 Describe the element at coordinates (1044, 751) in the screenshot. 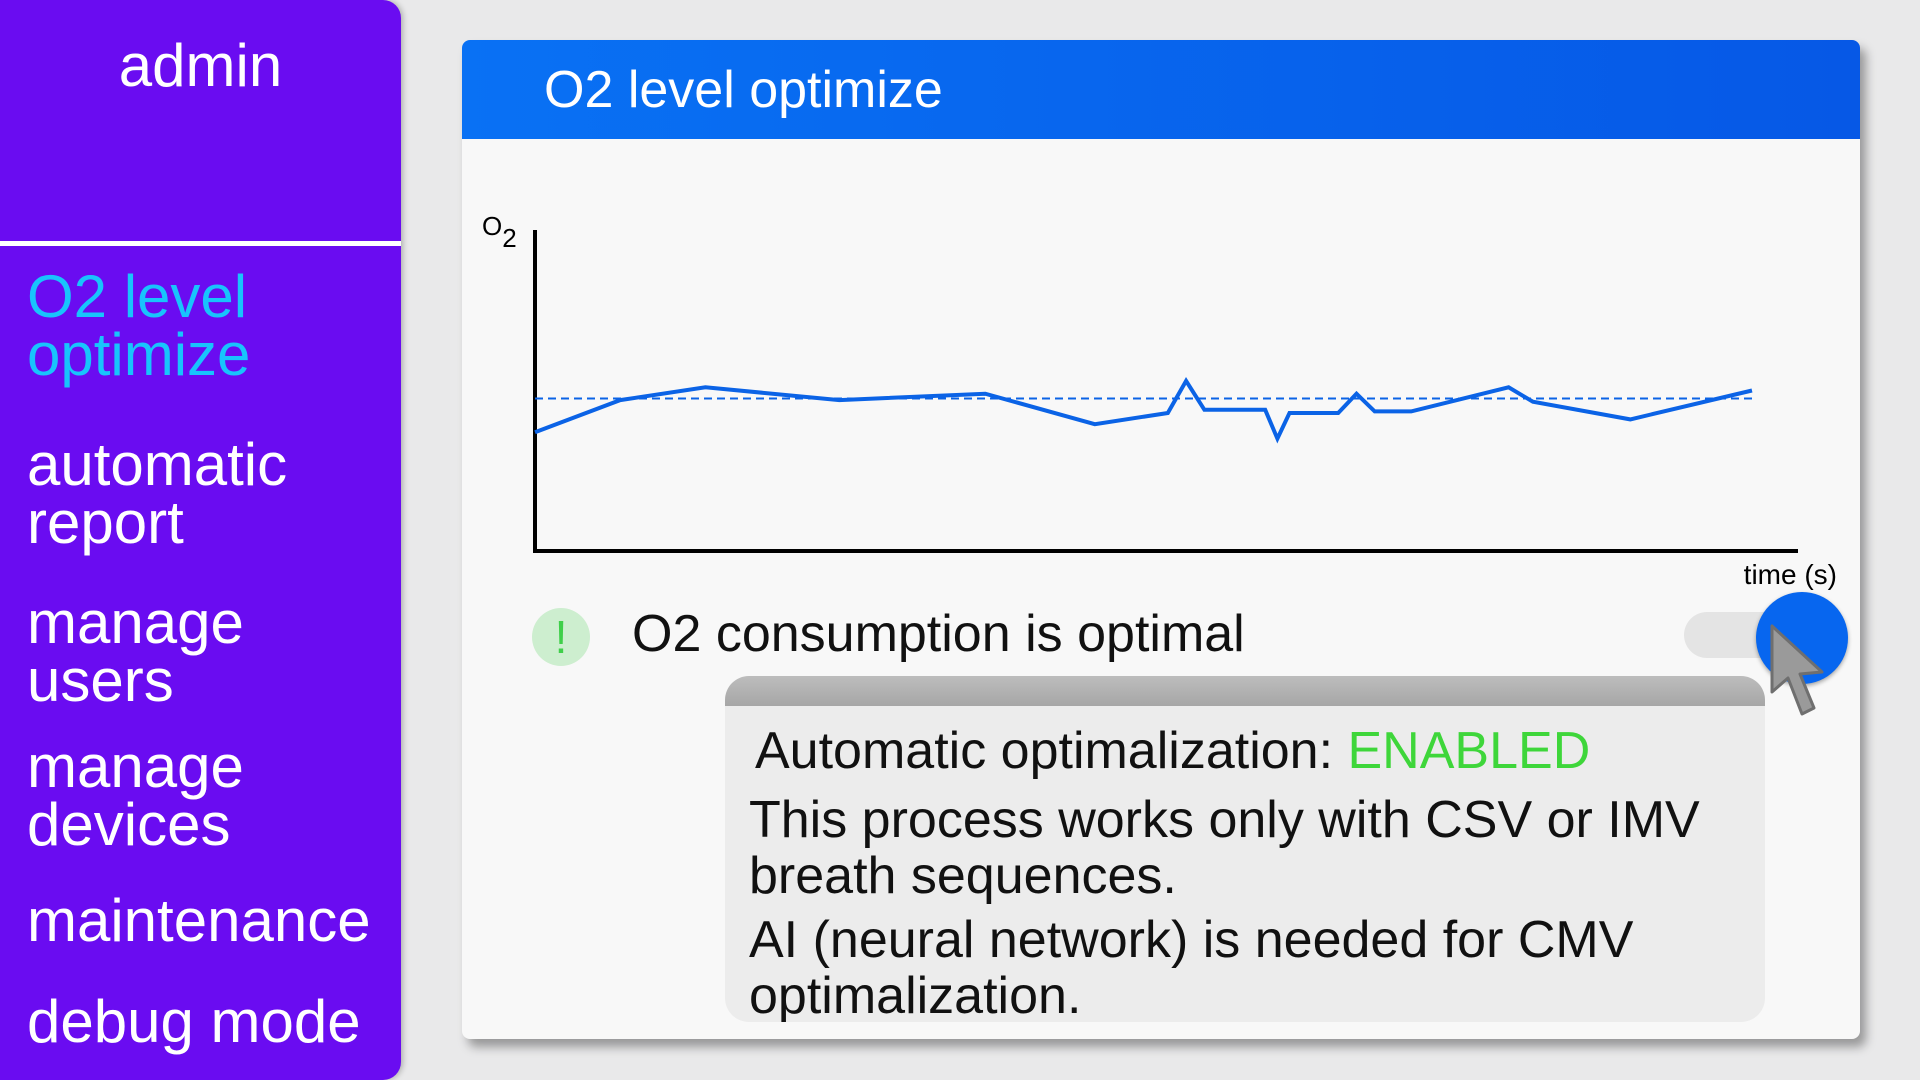

I see `tooltip-label: Automatic optimalization:` at that location.